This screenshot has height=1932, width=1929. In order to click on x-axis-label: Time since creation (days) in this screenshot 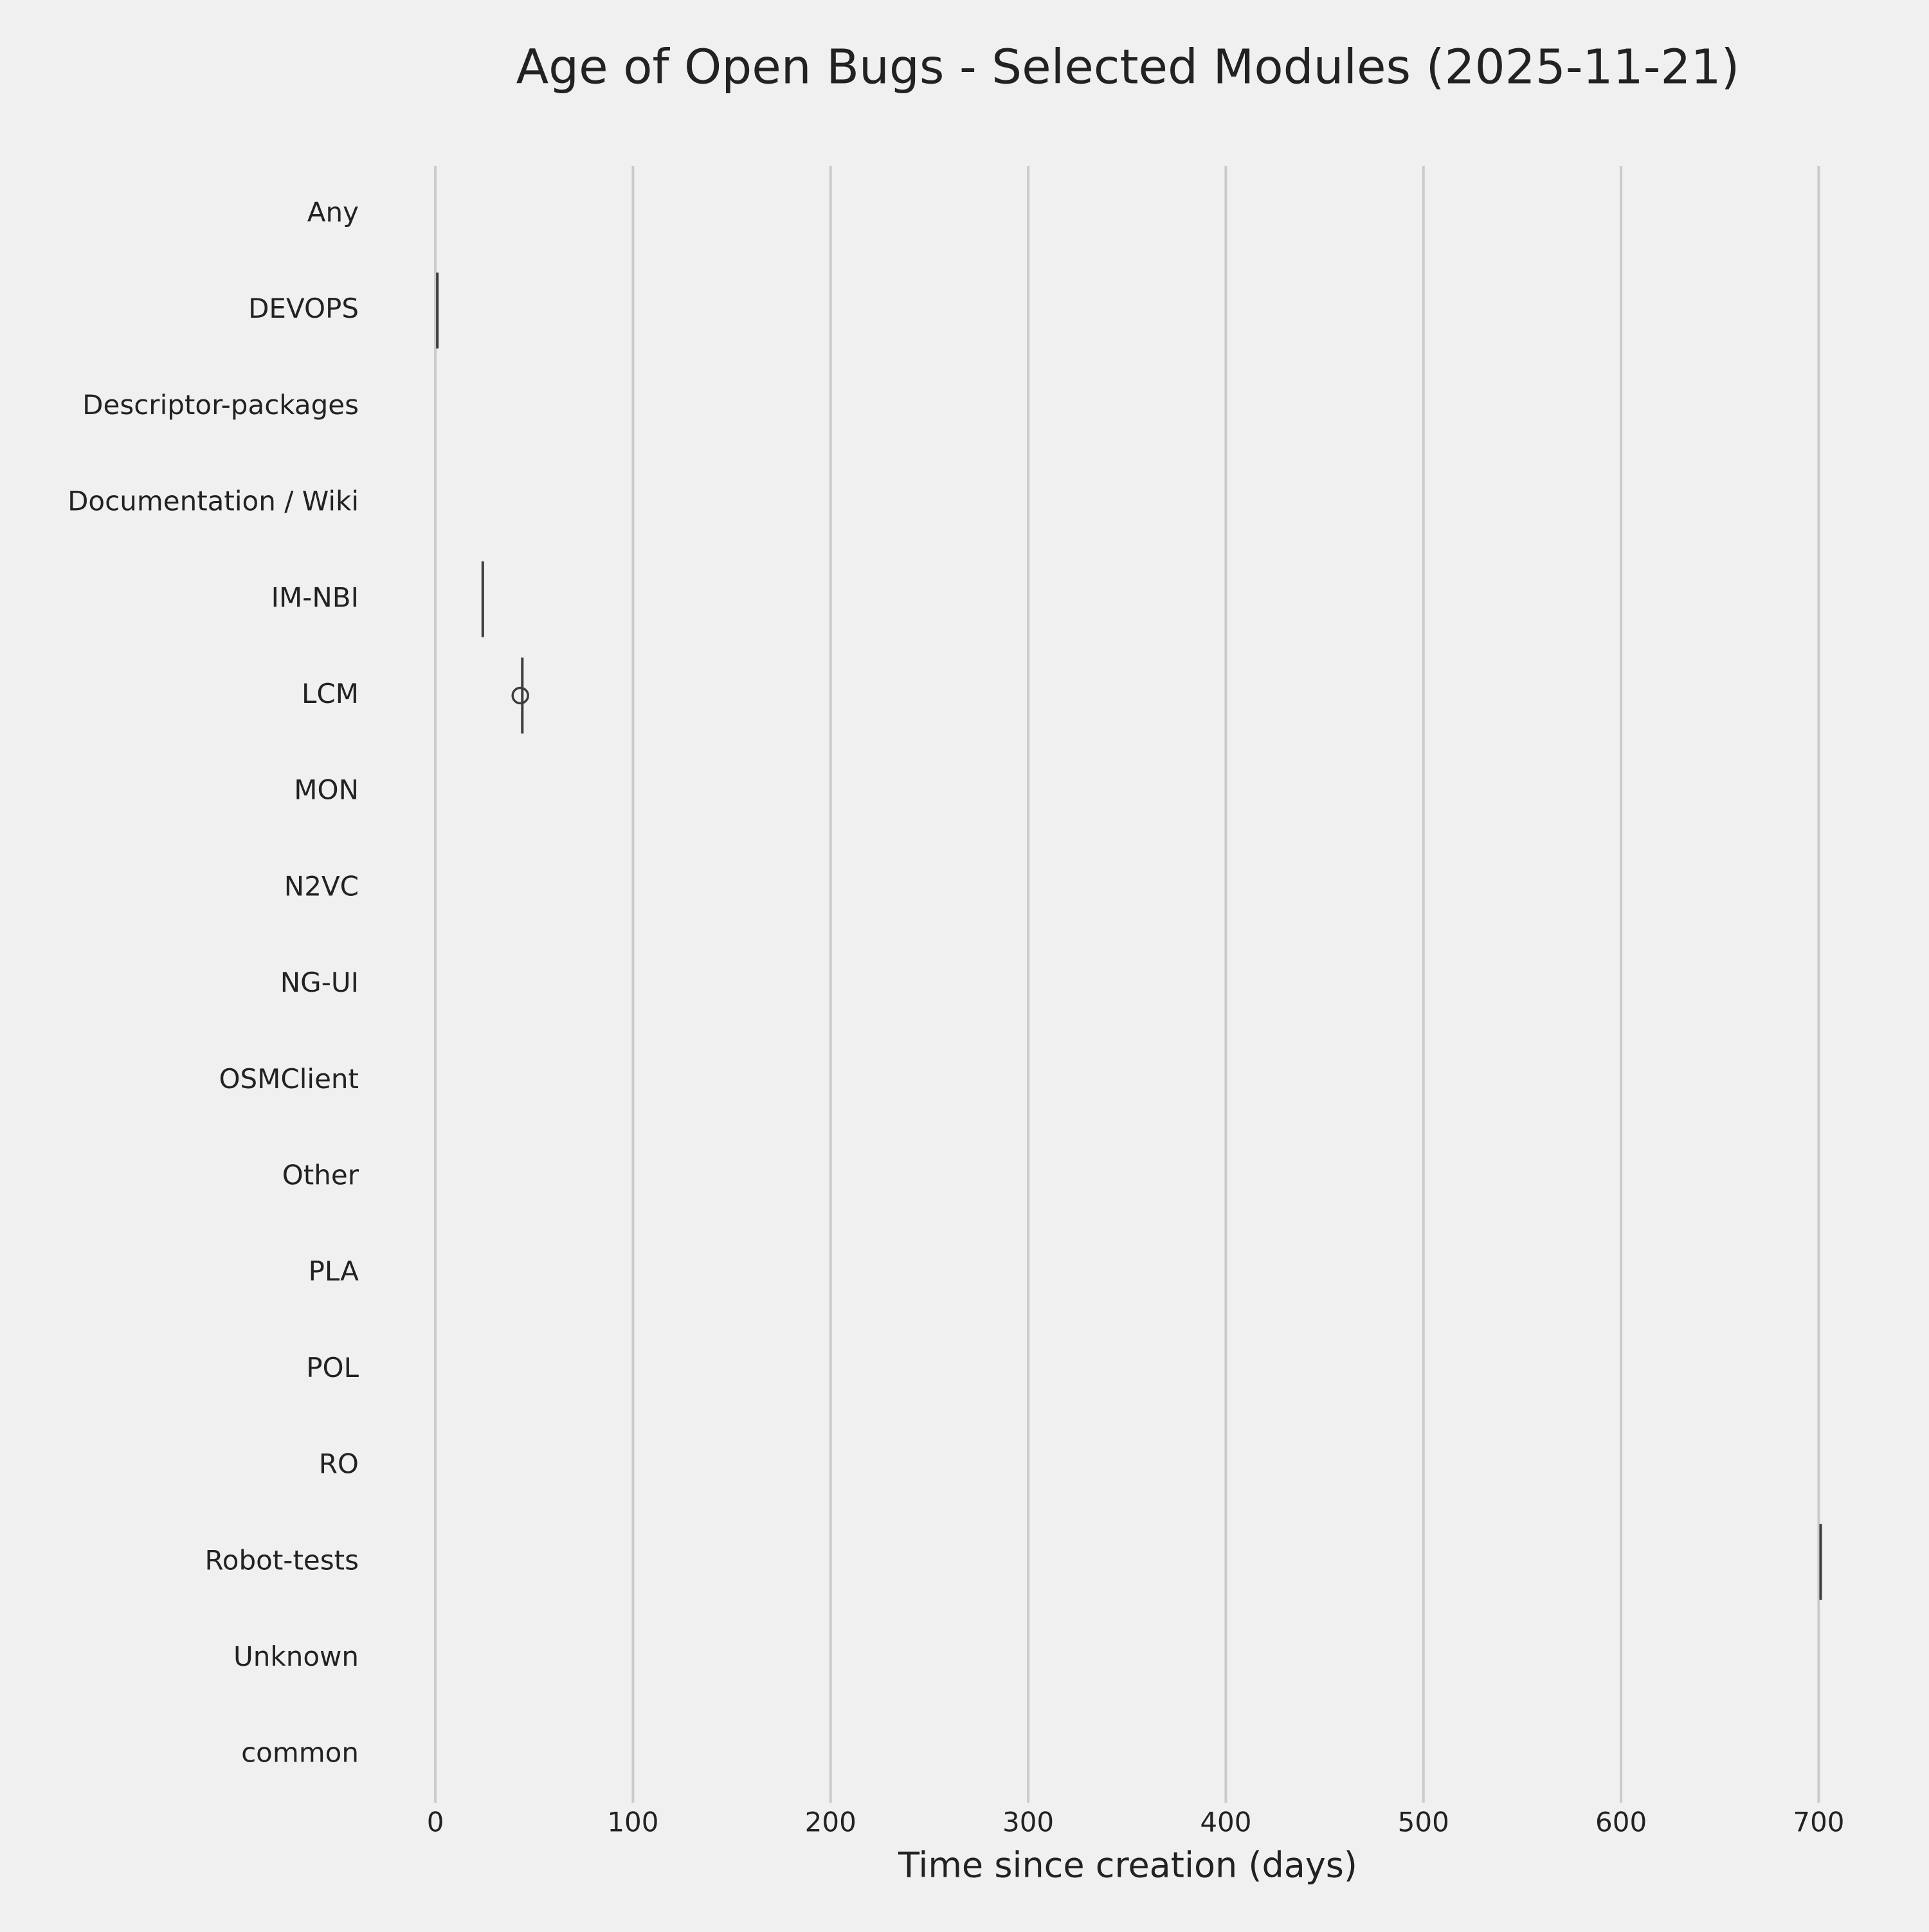, I will do `click(1127, 1866)`.